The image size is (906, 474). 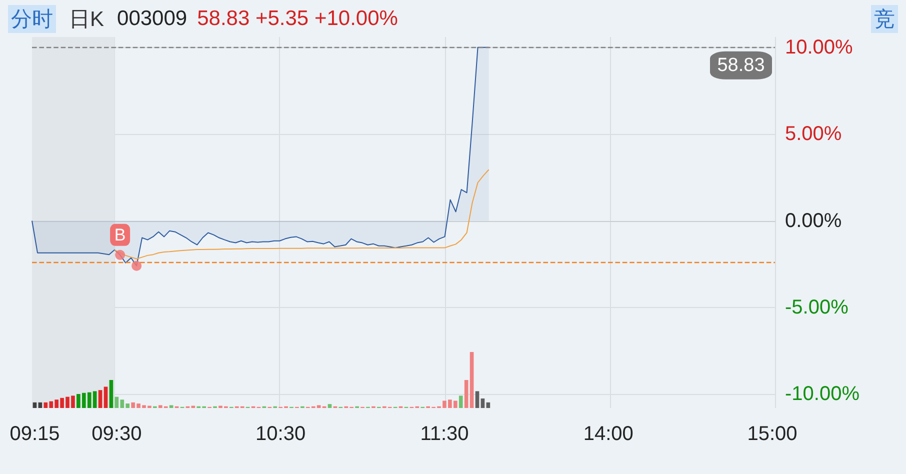 What do you see at coordinates (772, 434) in the screenshot?
I see `x-tick-label: 15:00` at bounding box center [772, 434].